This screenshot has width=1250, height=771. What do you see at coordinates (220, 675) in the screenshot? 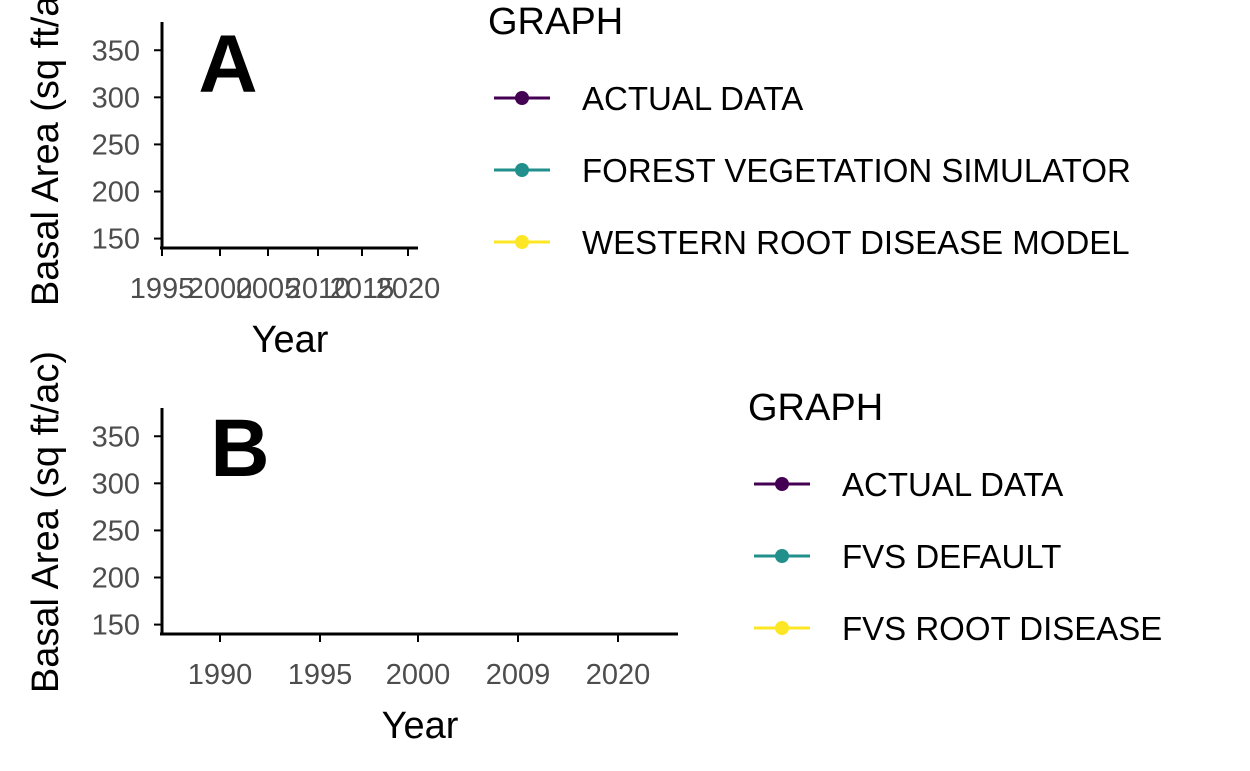
I see `x-tick-label: 1990` at bounding box center [220, 675].